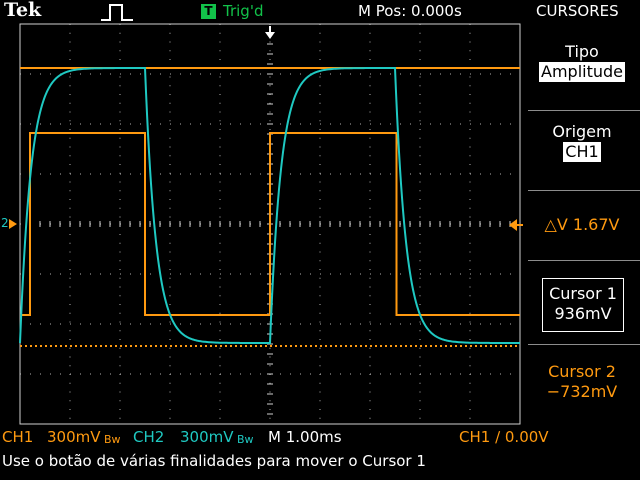 This screenshot has width=640, height=480. What do you see at coordinates (582, 72) in the screenshot?
I see `menu-type-value: Amplitude` at bounding box center [582, 72].